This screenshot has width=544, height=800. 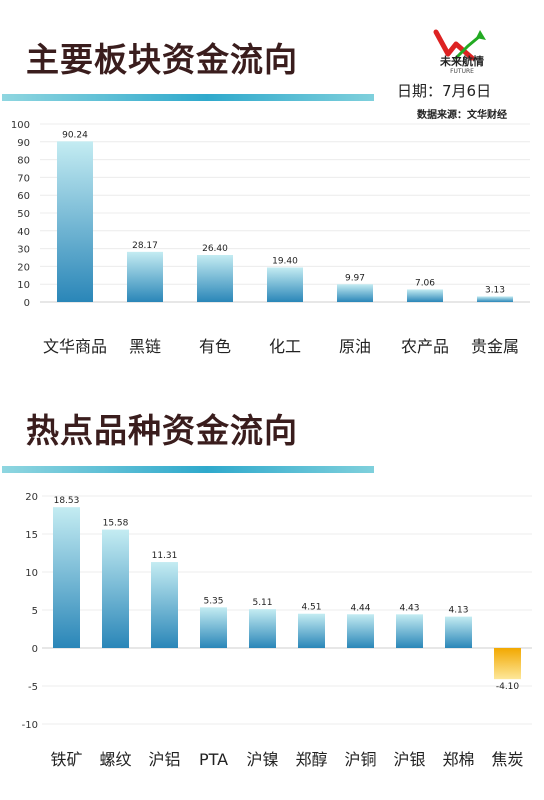 What do you see at coordinates (213, 601) in the screenshot?
I see `data-label: 5.35` at bounding box center [213, 601].